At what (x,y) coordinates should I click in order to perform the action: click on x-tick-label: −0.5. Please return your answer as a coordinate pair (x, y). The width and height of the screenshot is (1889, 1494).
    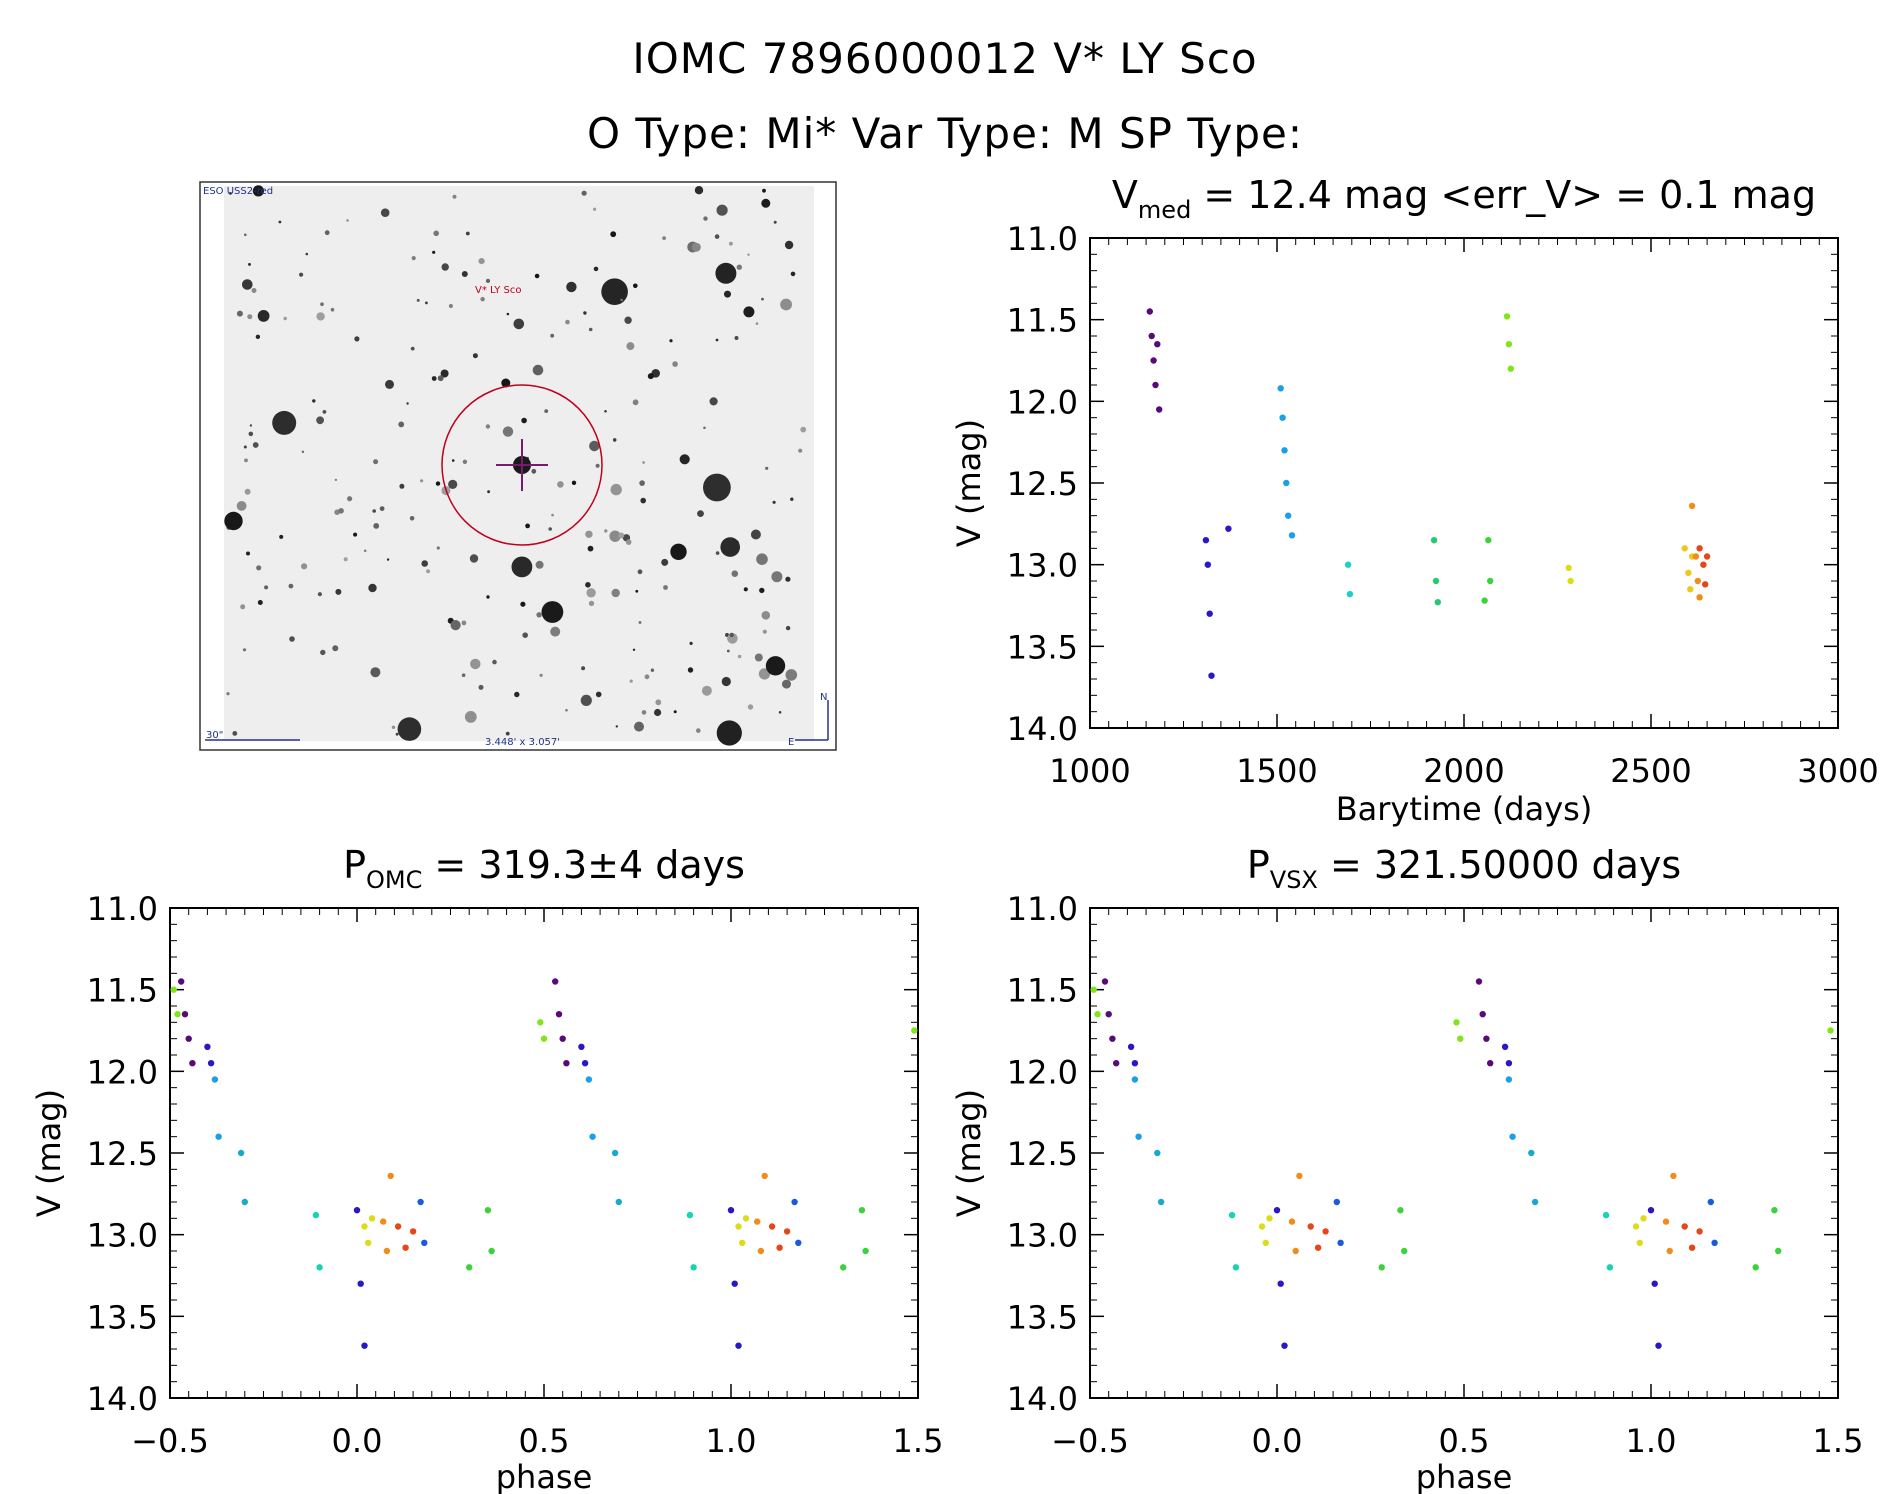
    Looking at the image, I should click on (1090, 1441).